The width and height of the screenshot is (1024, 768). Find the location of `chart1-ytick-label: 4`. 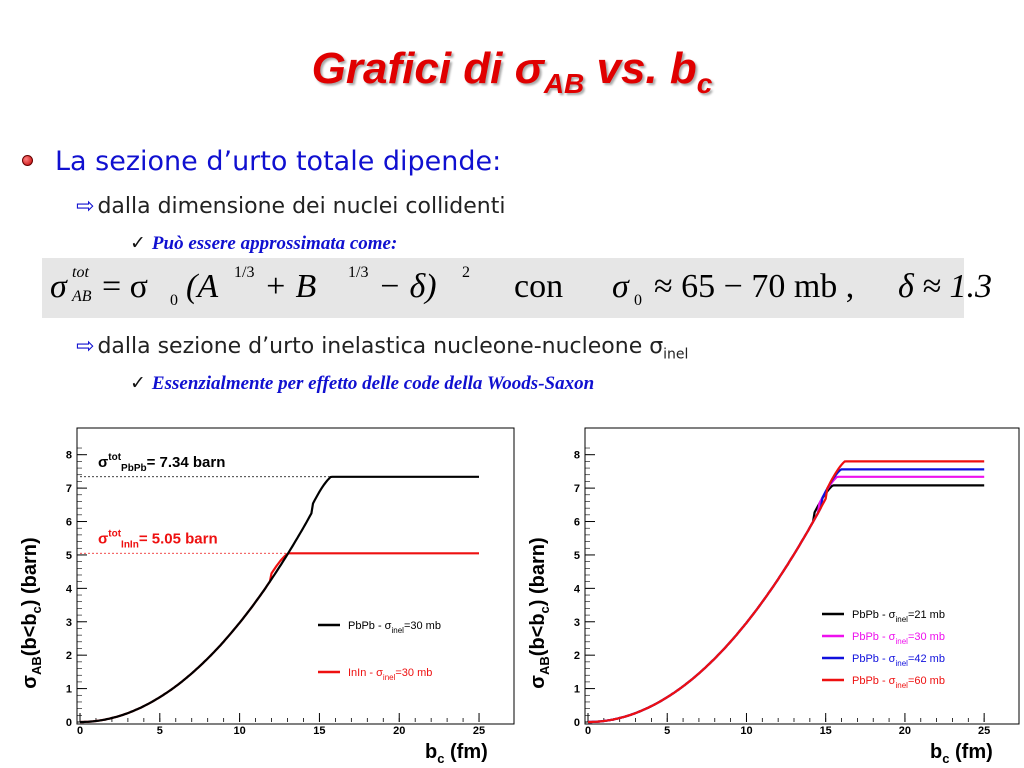

chart1-ytick-label: 4 is located at coordinates (69, 589).